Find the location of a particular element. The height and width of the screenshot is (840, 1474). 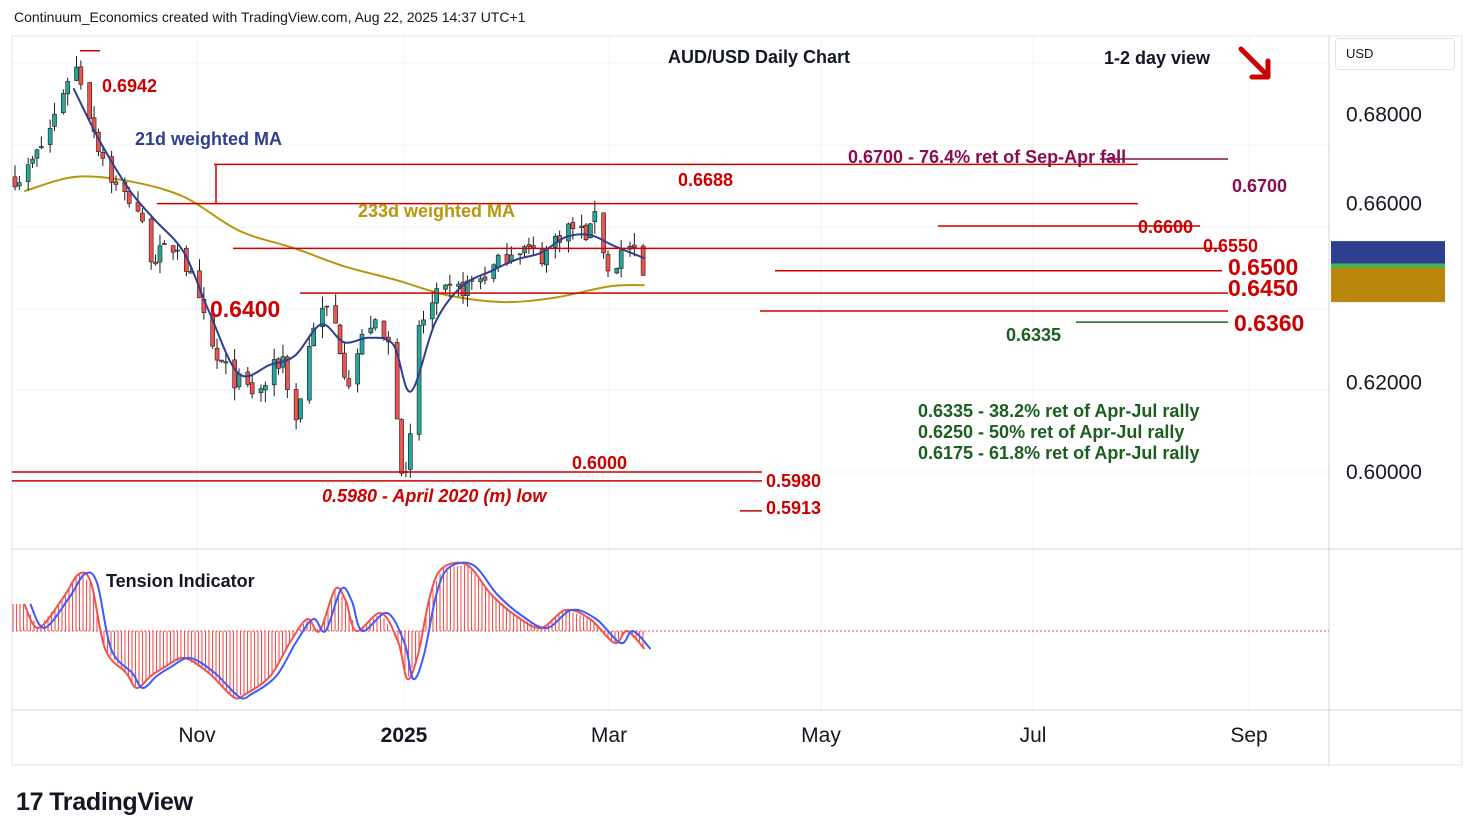

down-arrow-shaft is located at coordinates (1253, 61).